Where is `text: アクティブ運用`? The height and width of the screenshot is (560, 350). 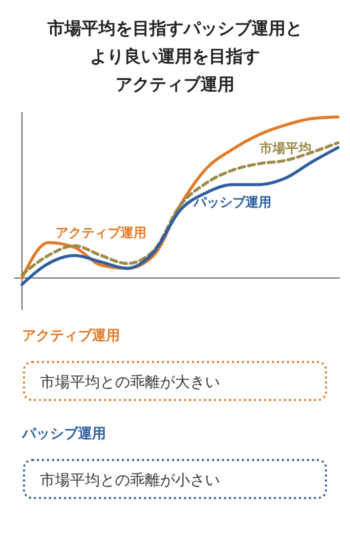 text: アクティブ運用 is located at coordinates (71, 335).